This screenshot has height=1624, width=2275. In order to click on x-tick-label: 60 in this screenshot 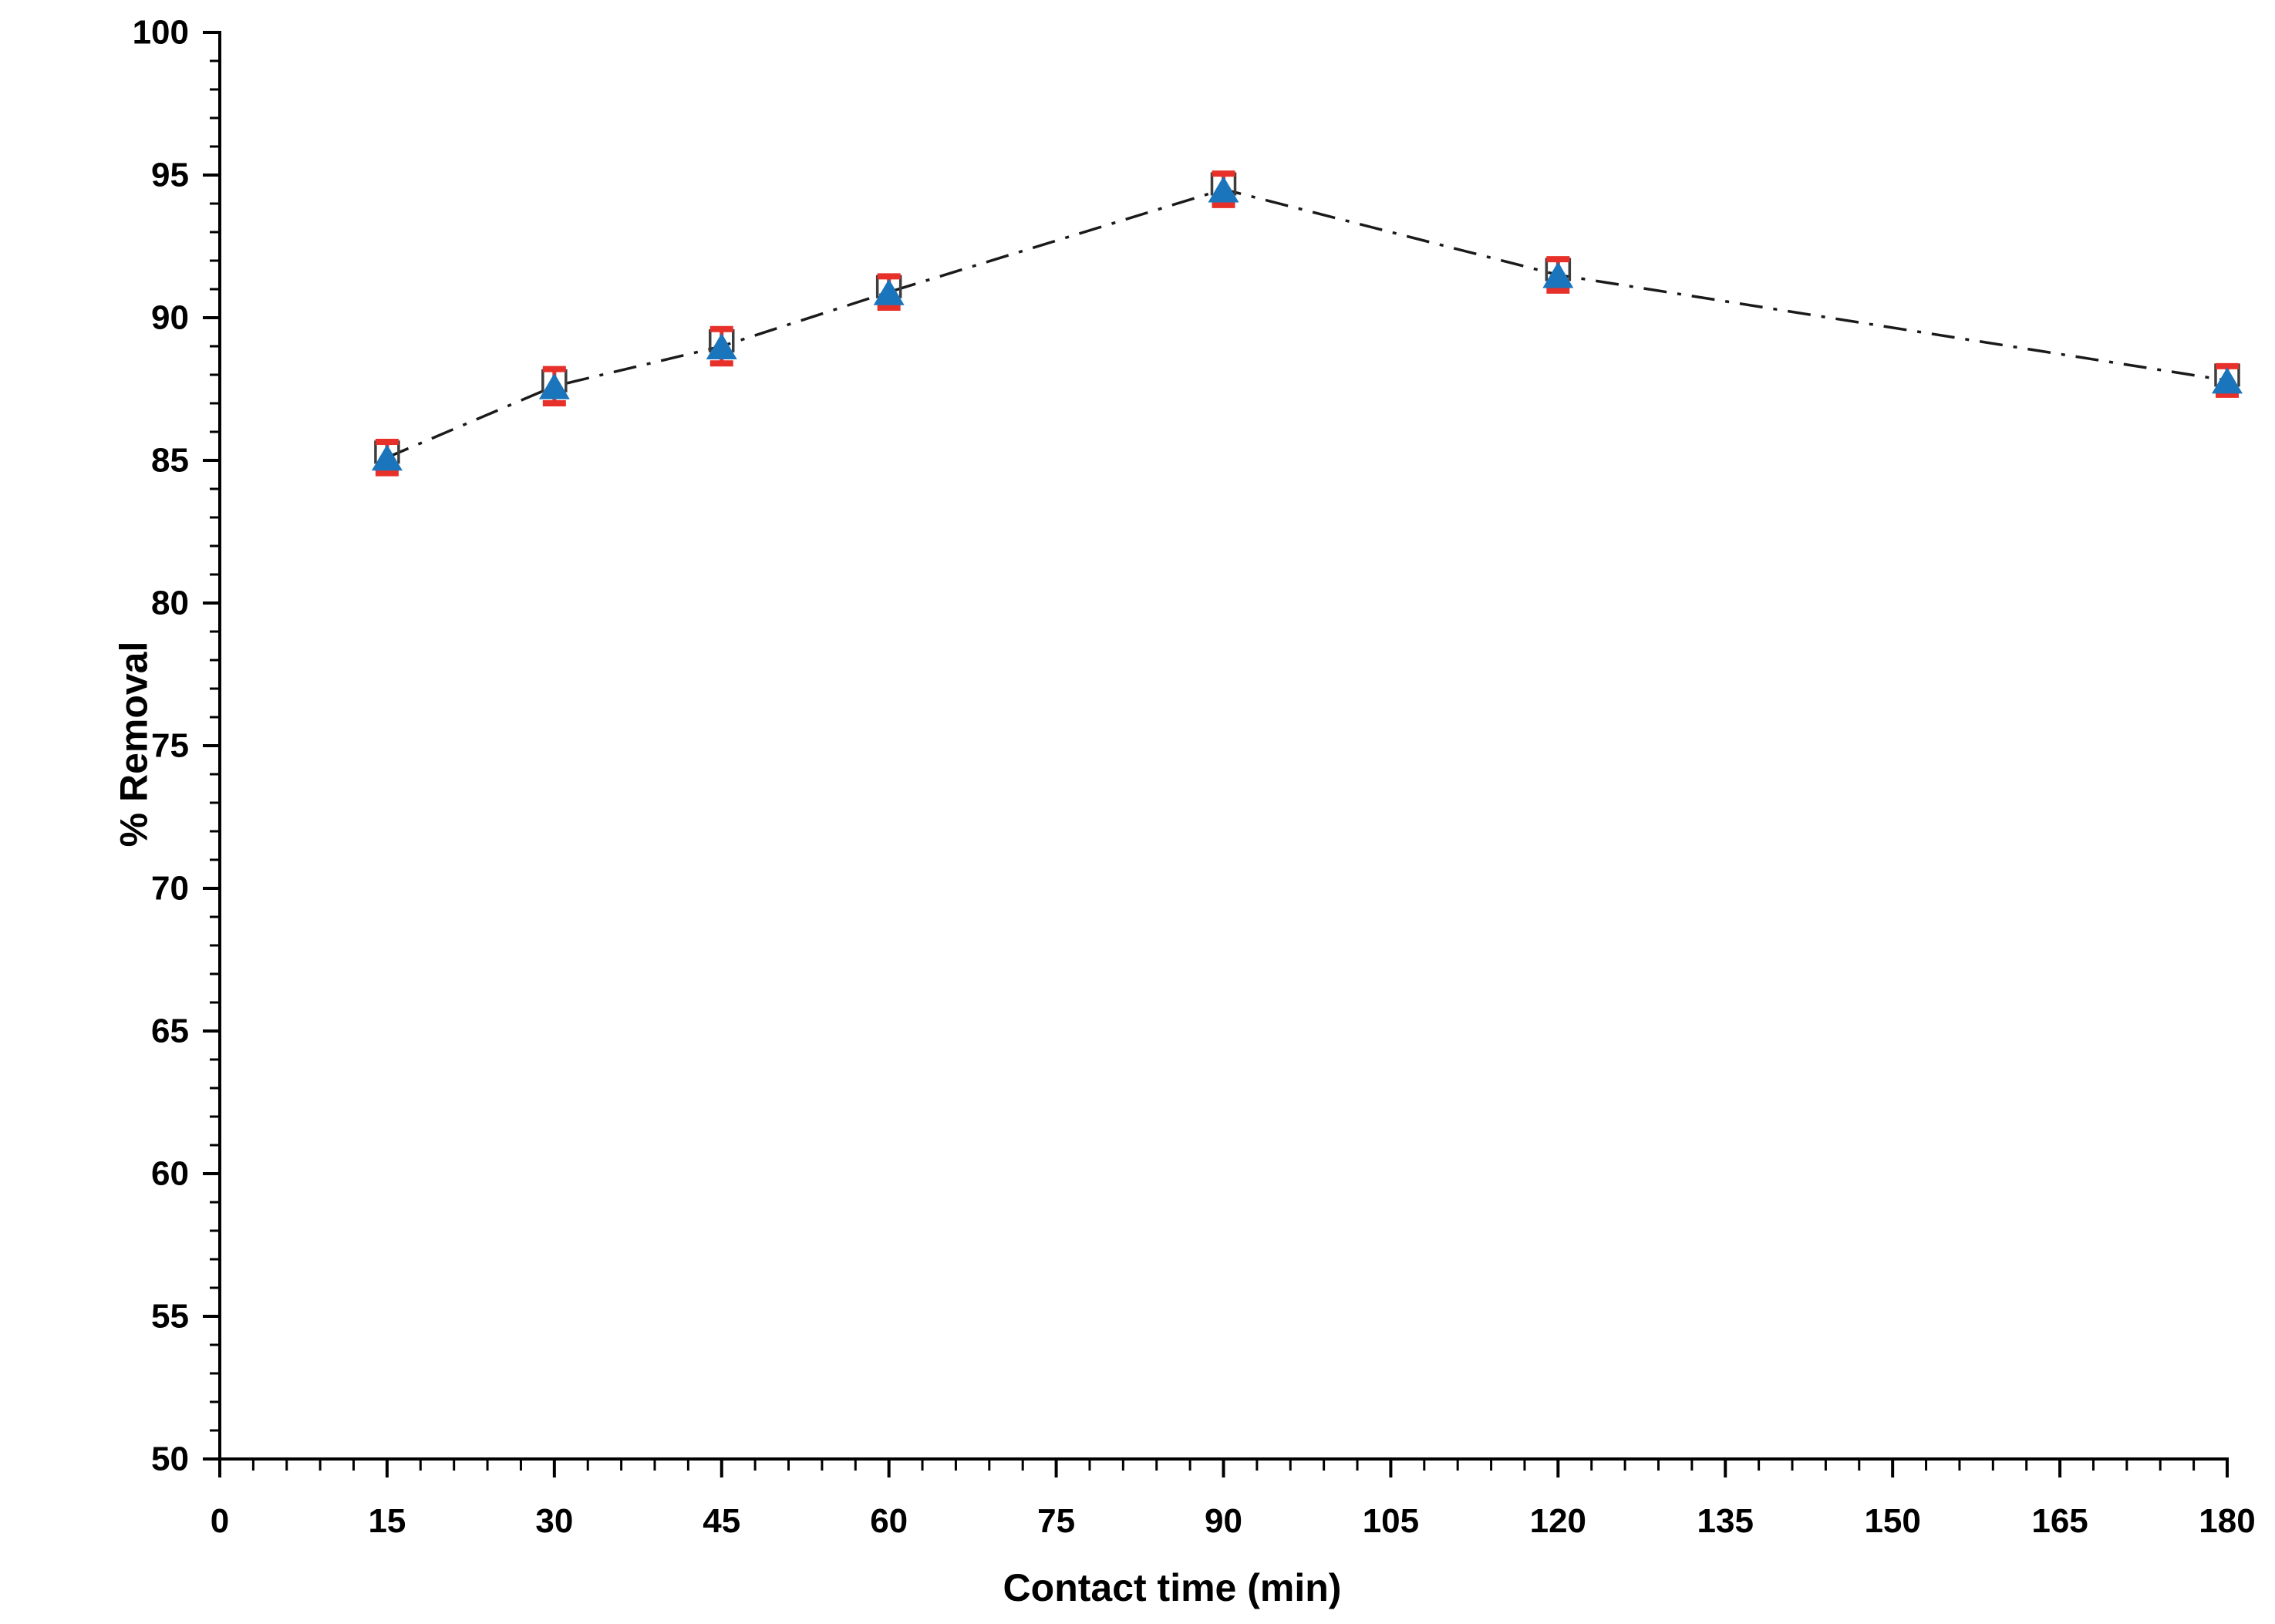, I will do `click(889, 1521)`.